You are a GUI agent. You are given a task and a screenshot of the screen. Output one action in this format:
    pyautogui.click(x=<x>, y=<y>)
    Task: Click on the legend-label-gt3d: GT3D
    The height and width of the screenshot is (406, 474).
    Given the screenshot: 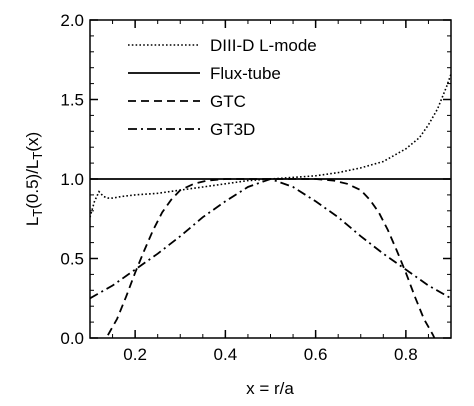 What is the action you would take?
    pyautogui.click(x=232, y=129)
    